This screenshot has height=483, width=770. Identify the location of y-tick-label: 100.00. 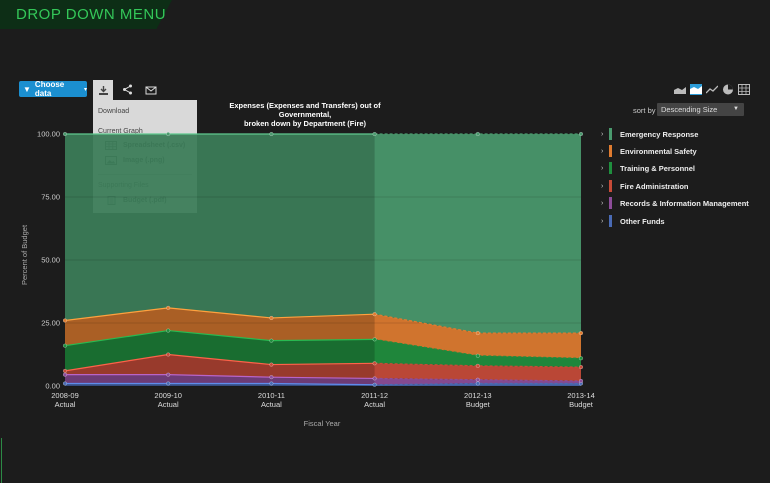
(48, 134).